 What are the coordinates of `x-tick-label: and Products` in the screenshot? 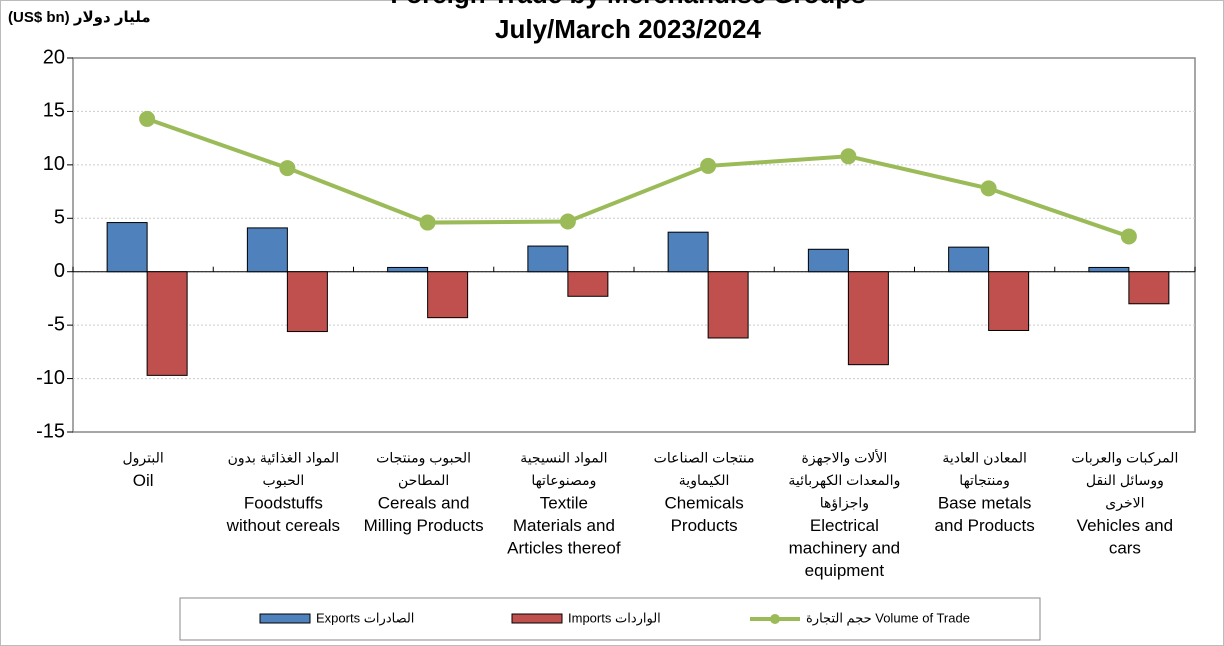 It's located at (985, 525).